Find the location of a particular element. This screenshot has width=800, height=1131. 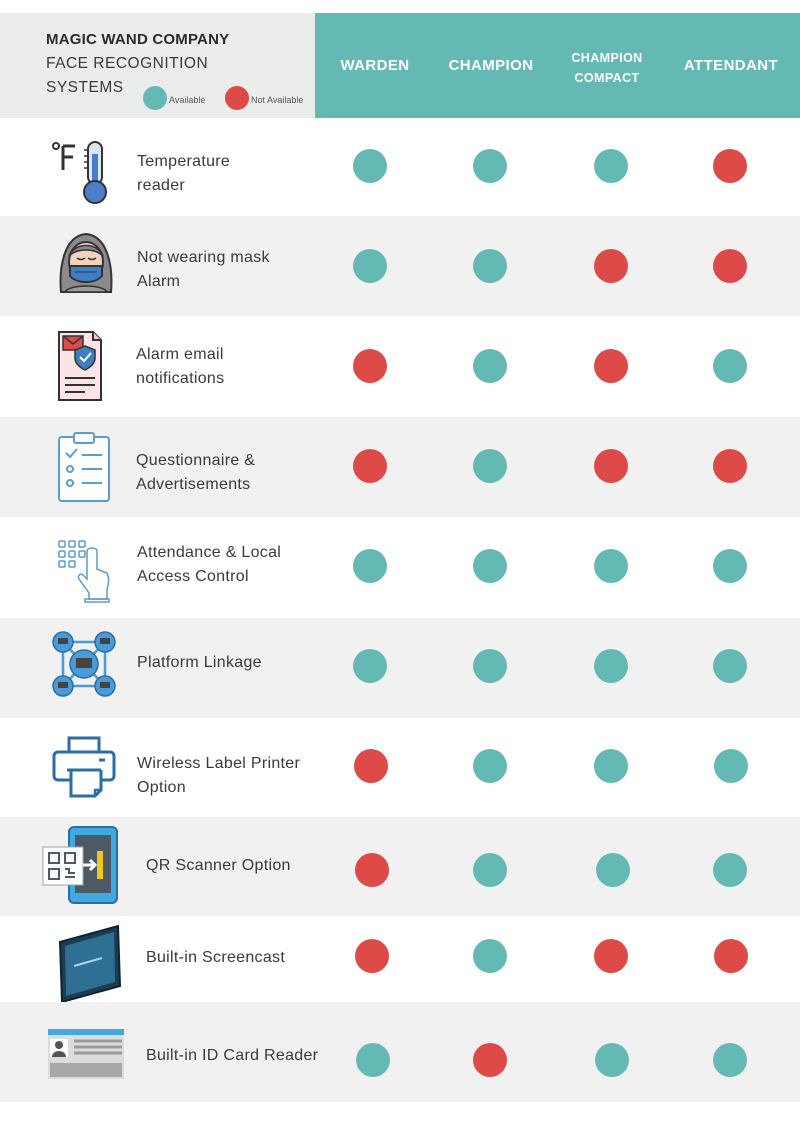

not-available-dot-icon is located at coordinates (237, 98).